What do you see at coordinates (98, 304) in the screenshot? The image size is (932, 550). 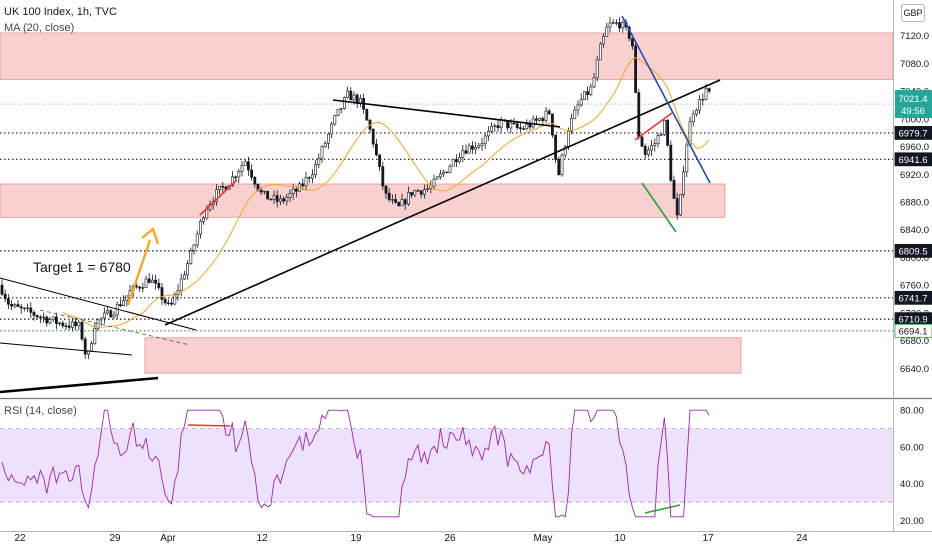 I see `wedge-upper-line` at bounding box center [98, 304].